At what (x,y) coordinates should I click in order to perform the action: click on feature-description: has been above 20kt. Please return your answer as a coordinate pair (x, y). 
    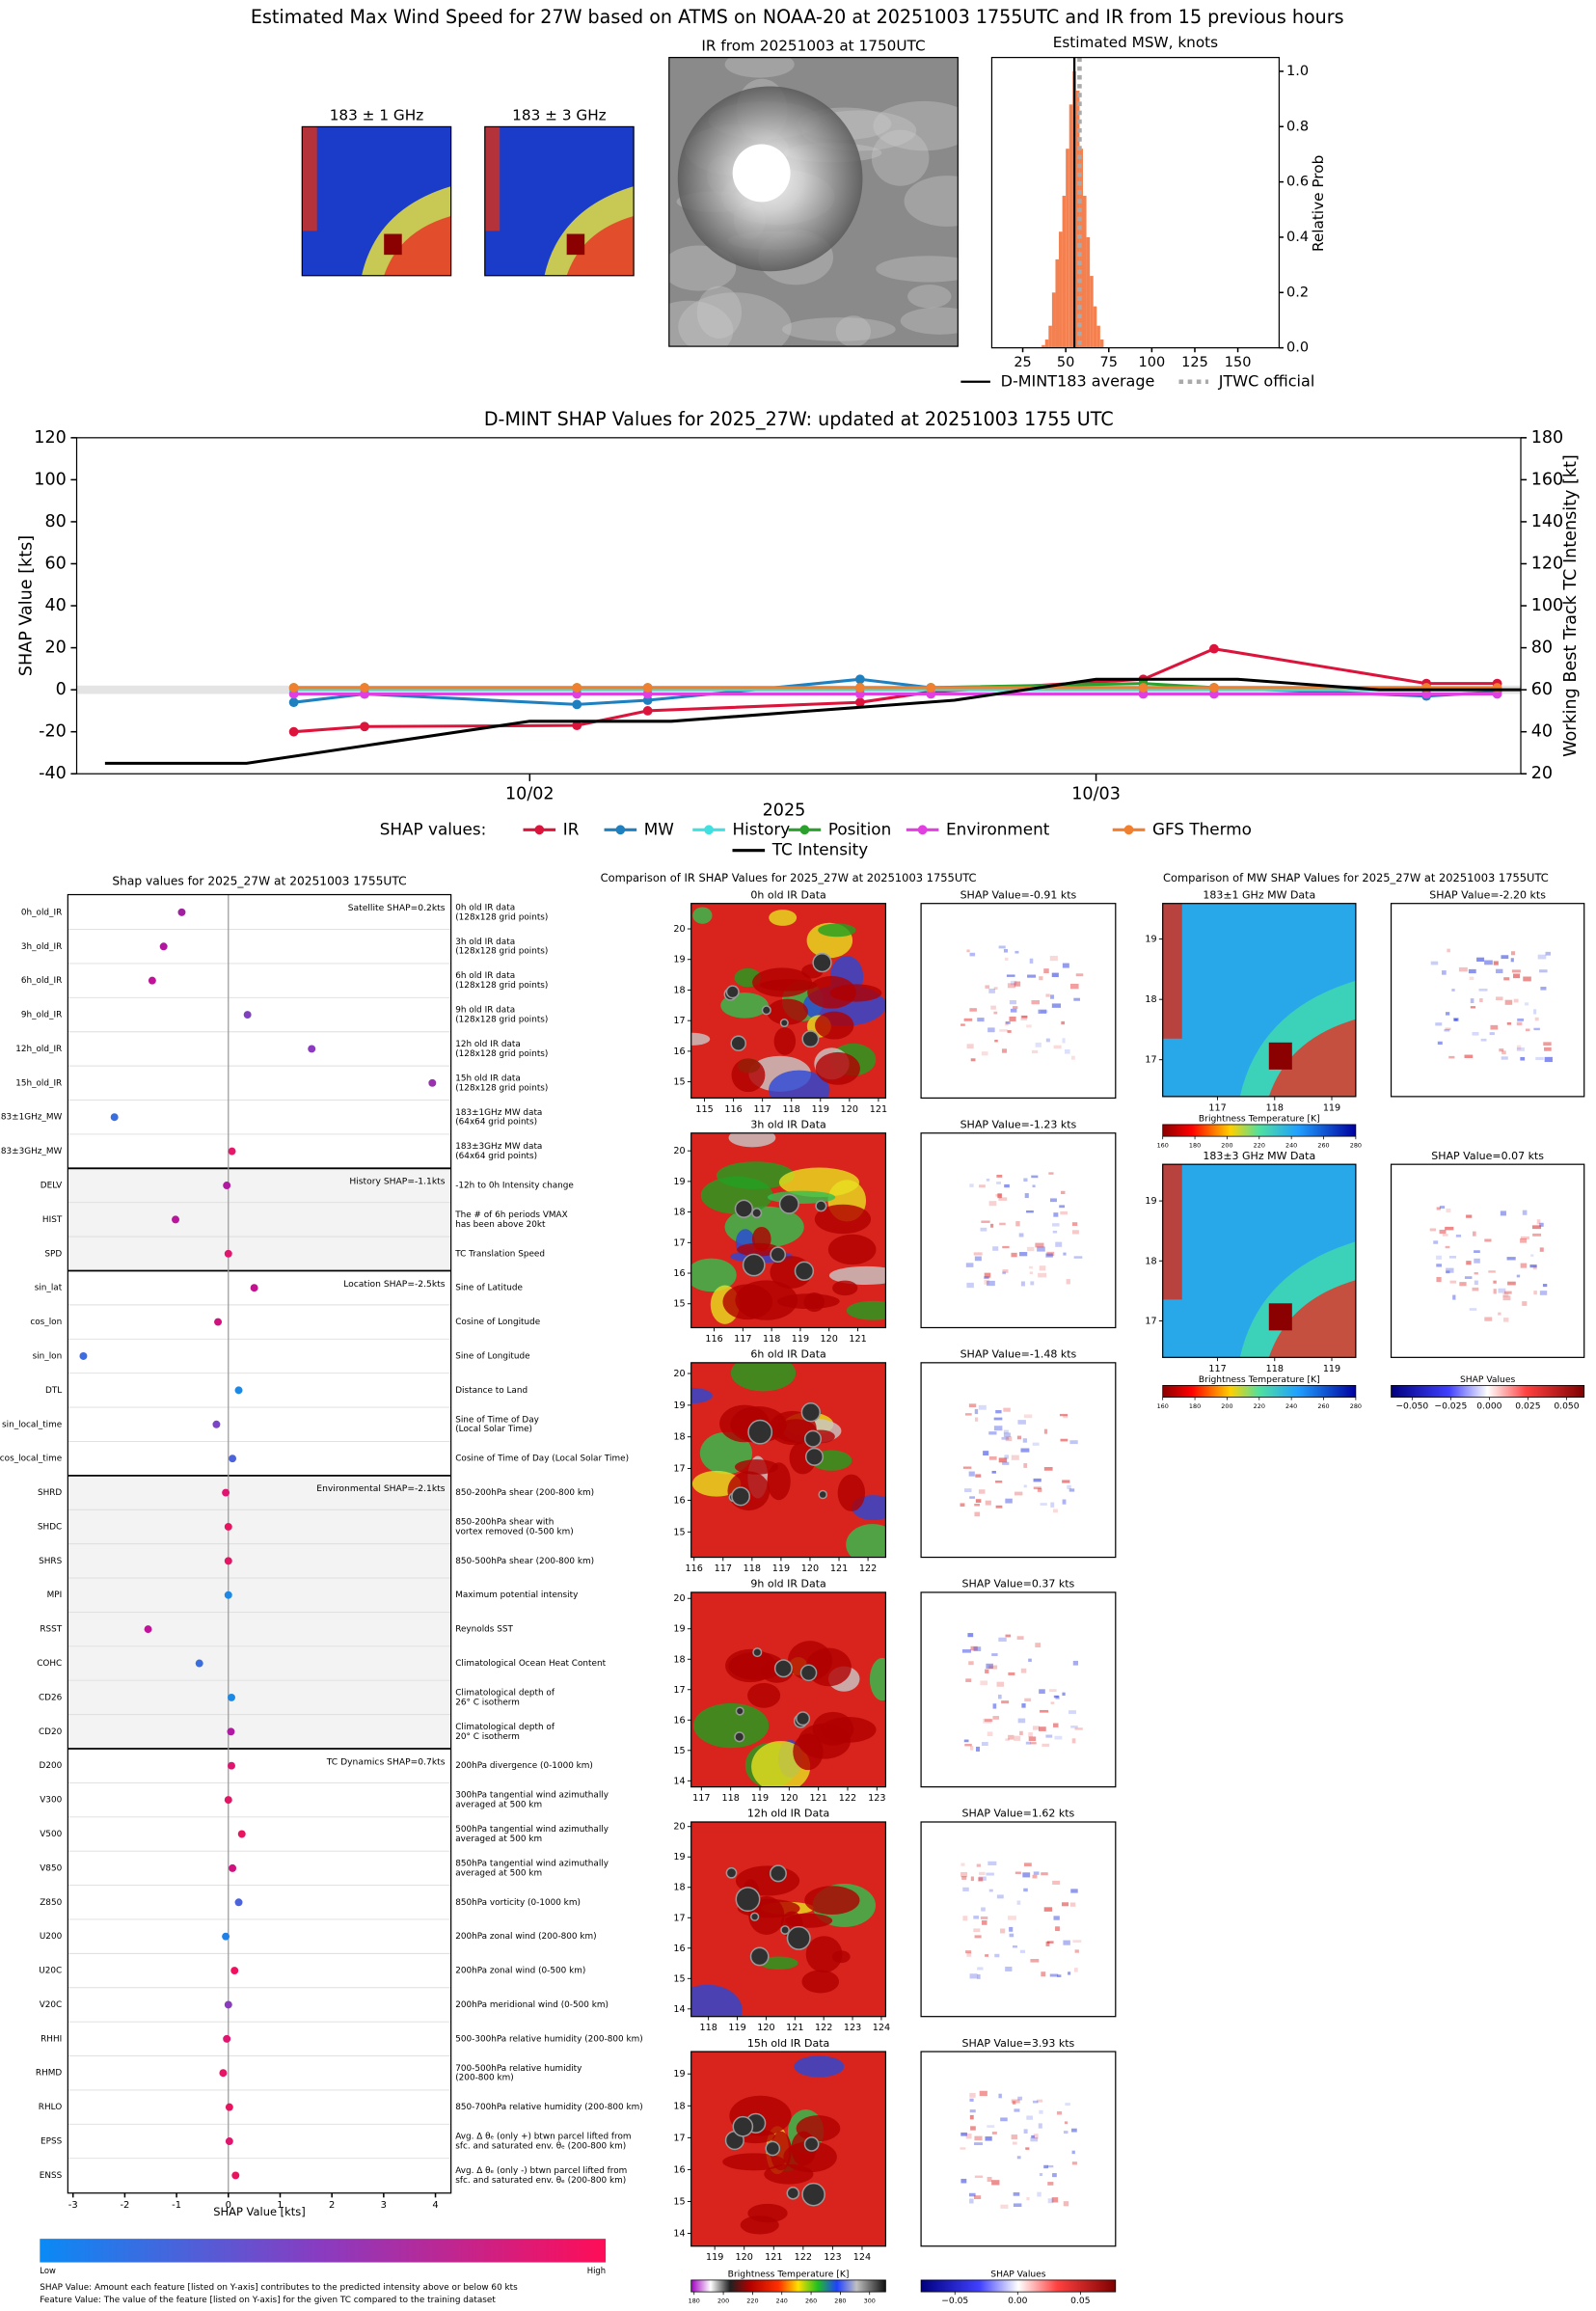
    Looking at the image, I should click on (501, 1225).